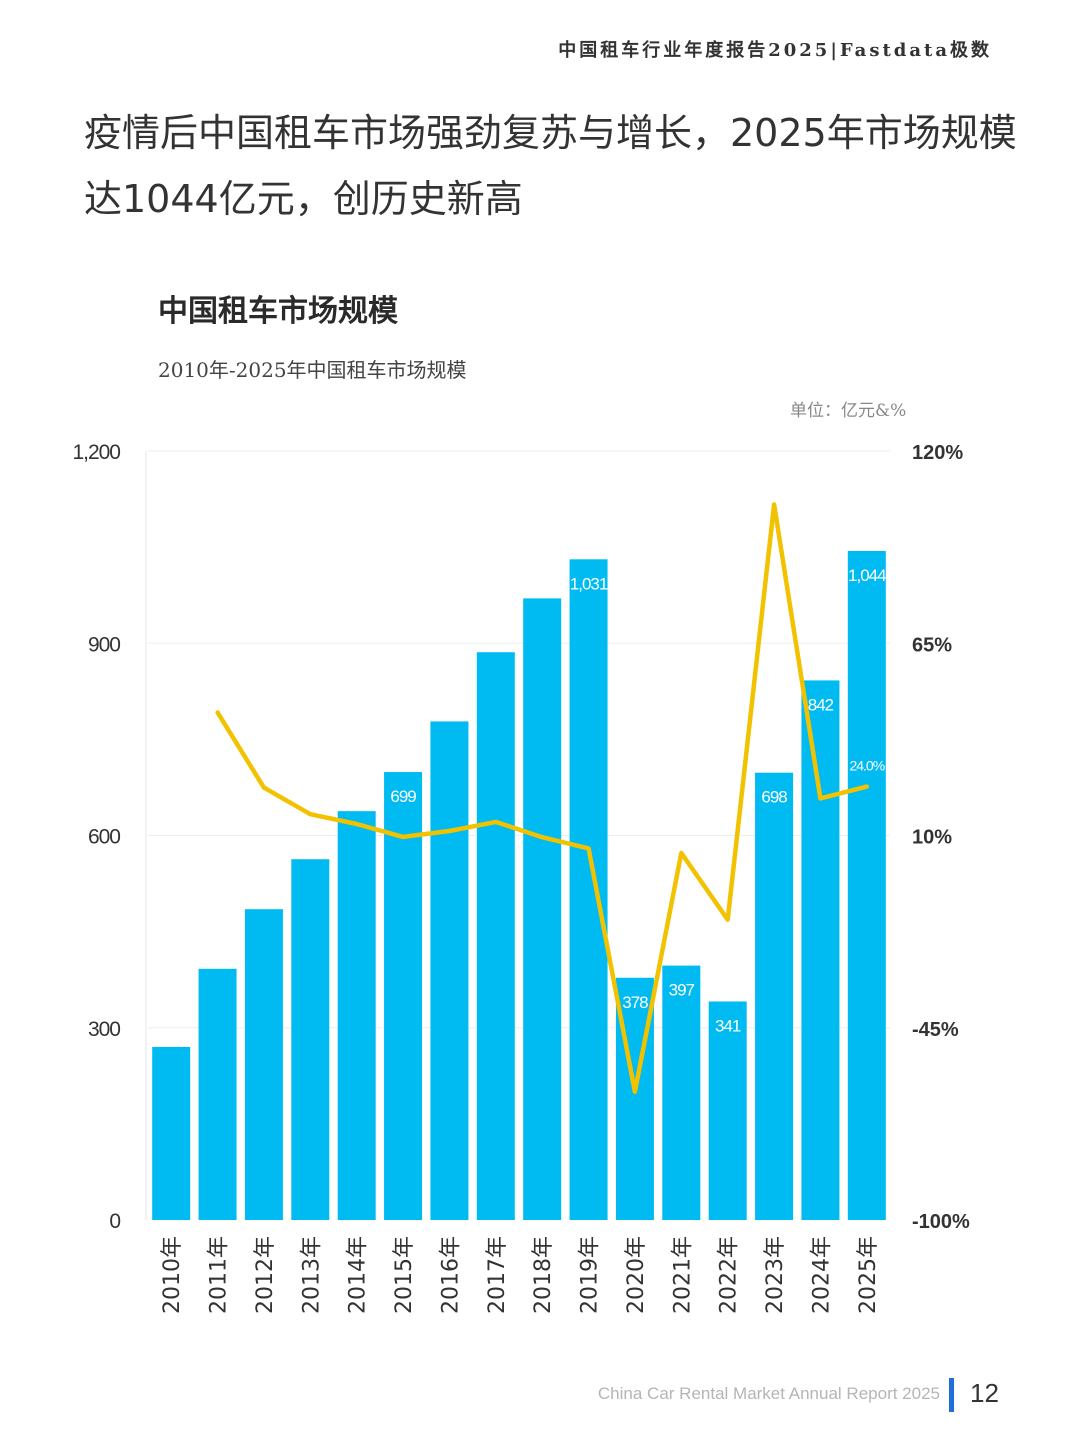 Image resolution: width=1080 pixels, height=1440 pixels. I want to click on headline: 疫情后中国租车市场强劲复苏与增长，2025年市场规模达1044亿元，创历史新高, so click(550, 166).